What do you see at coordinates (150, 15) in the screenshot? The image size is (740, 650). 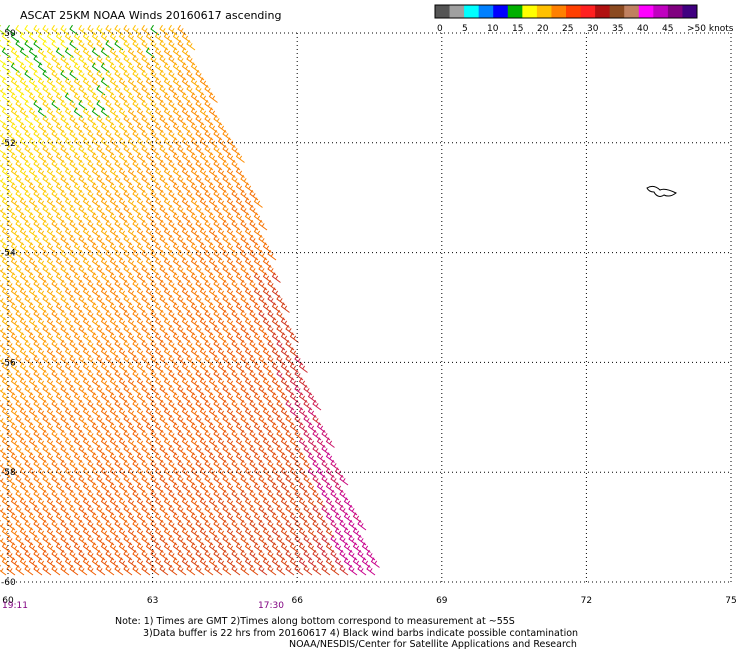 I see `chart-title: ASCAT 25KM NOAA Winds 20160617 ascending` at bounding box center [150, 15].